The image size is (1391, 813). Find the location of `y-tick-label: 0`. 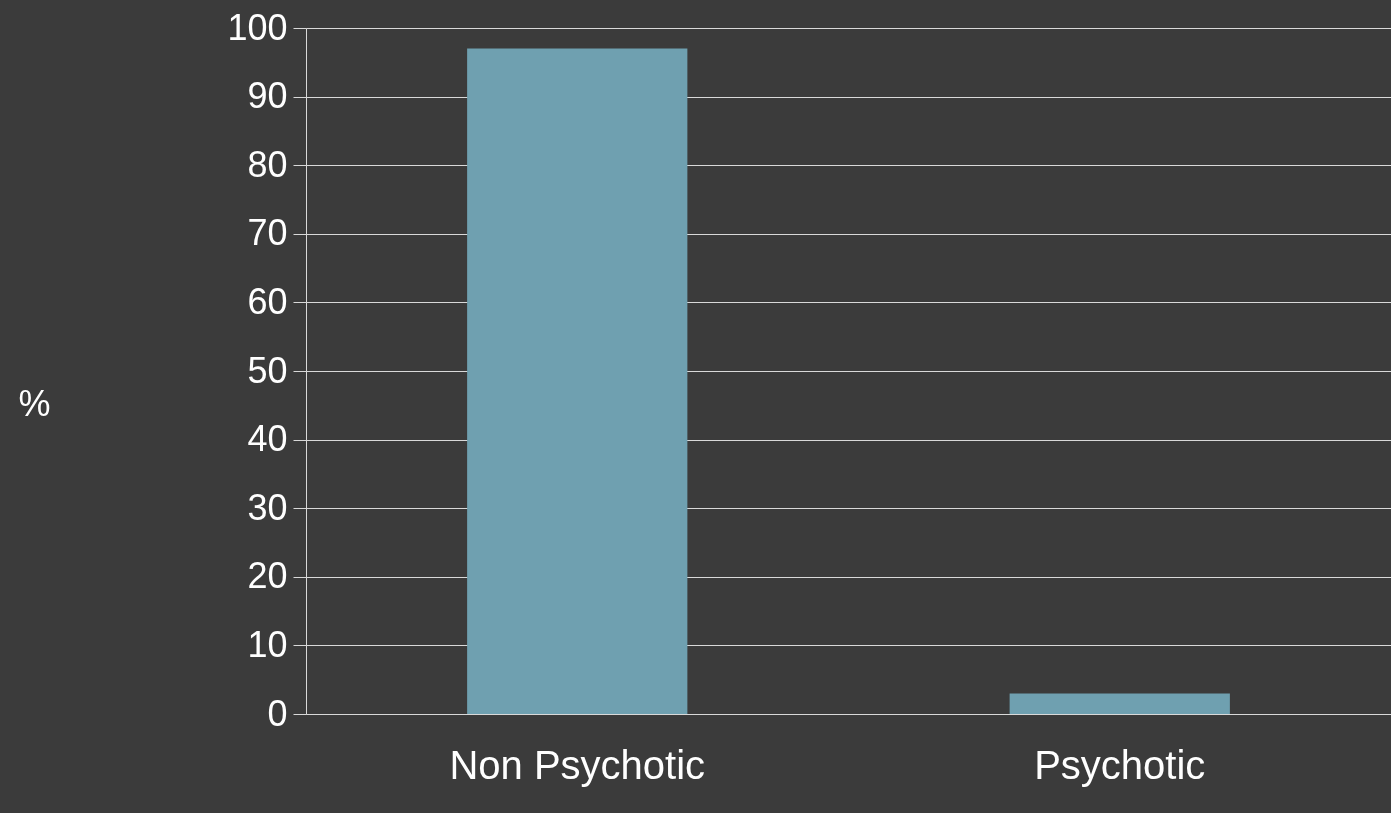

y-tick-label: 0 is located at coordinates (277, 713).